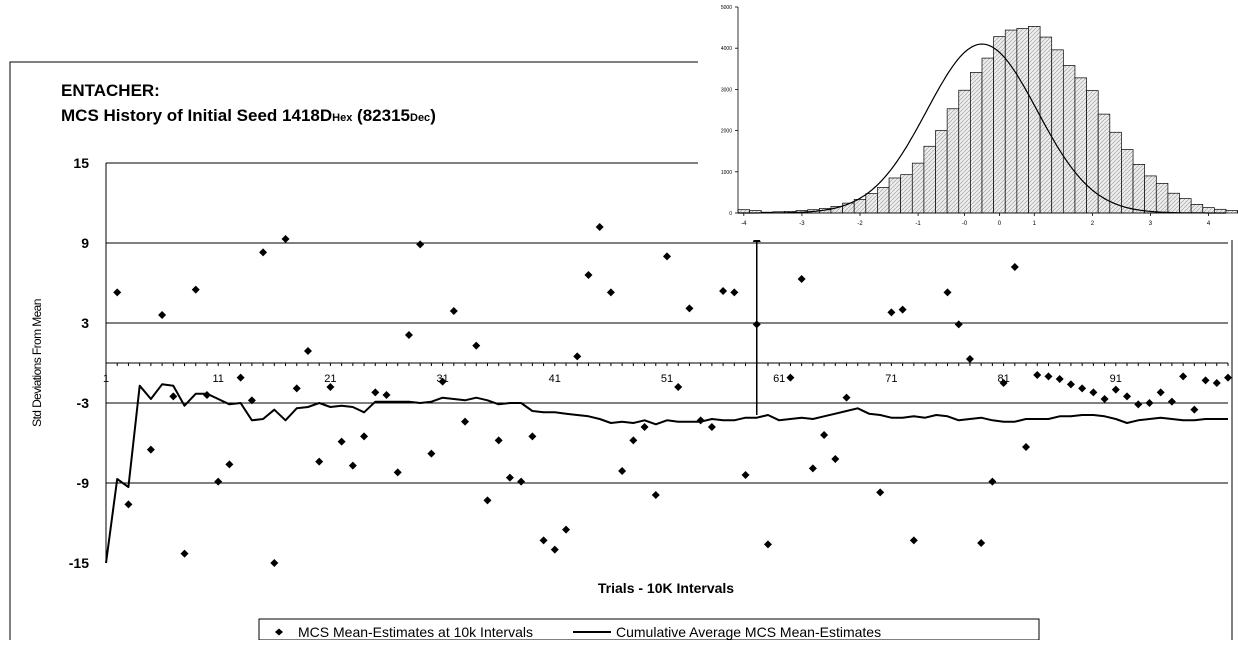  I want to click on inset-y-tick-label-5: 5000, so click(726, 8).